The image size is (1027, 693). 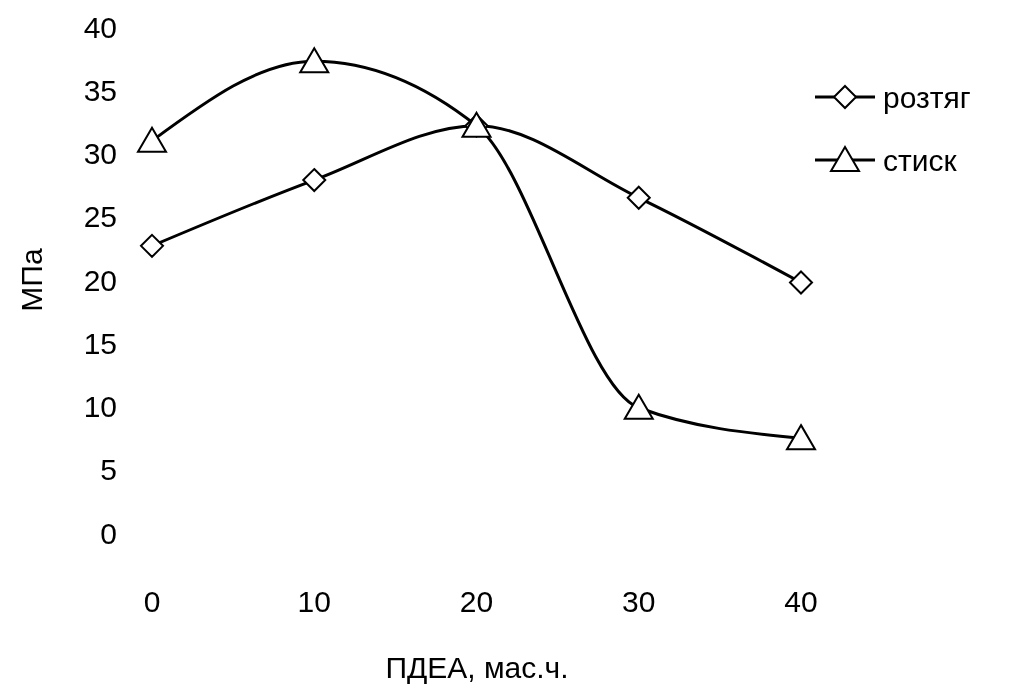 I want to click on y-tick-label: 25, so click(x=100, y=217).